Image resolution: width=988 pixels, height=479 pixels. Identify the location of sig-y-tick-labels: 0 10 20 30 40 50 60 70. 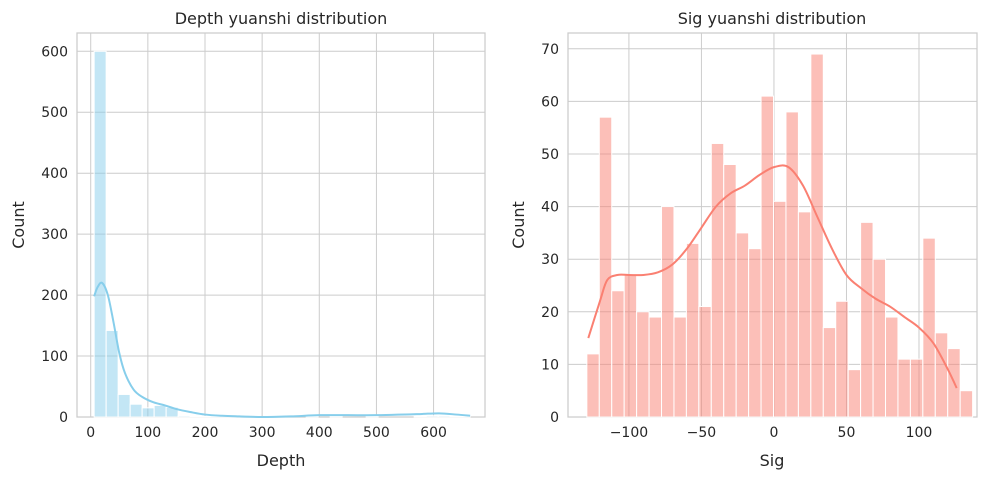
(550, 234).